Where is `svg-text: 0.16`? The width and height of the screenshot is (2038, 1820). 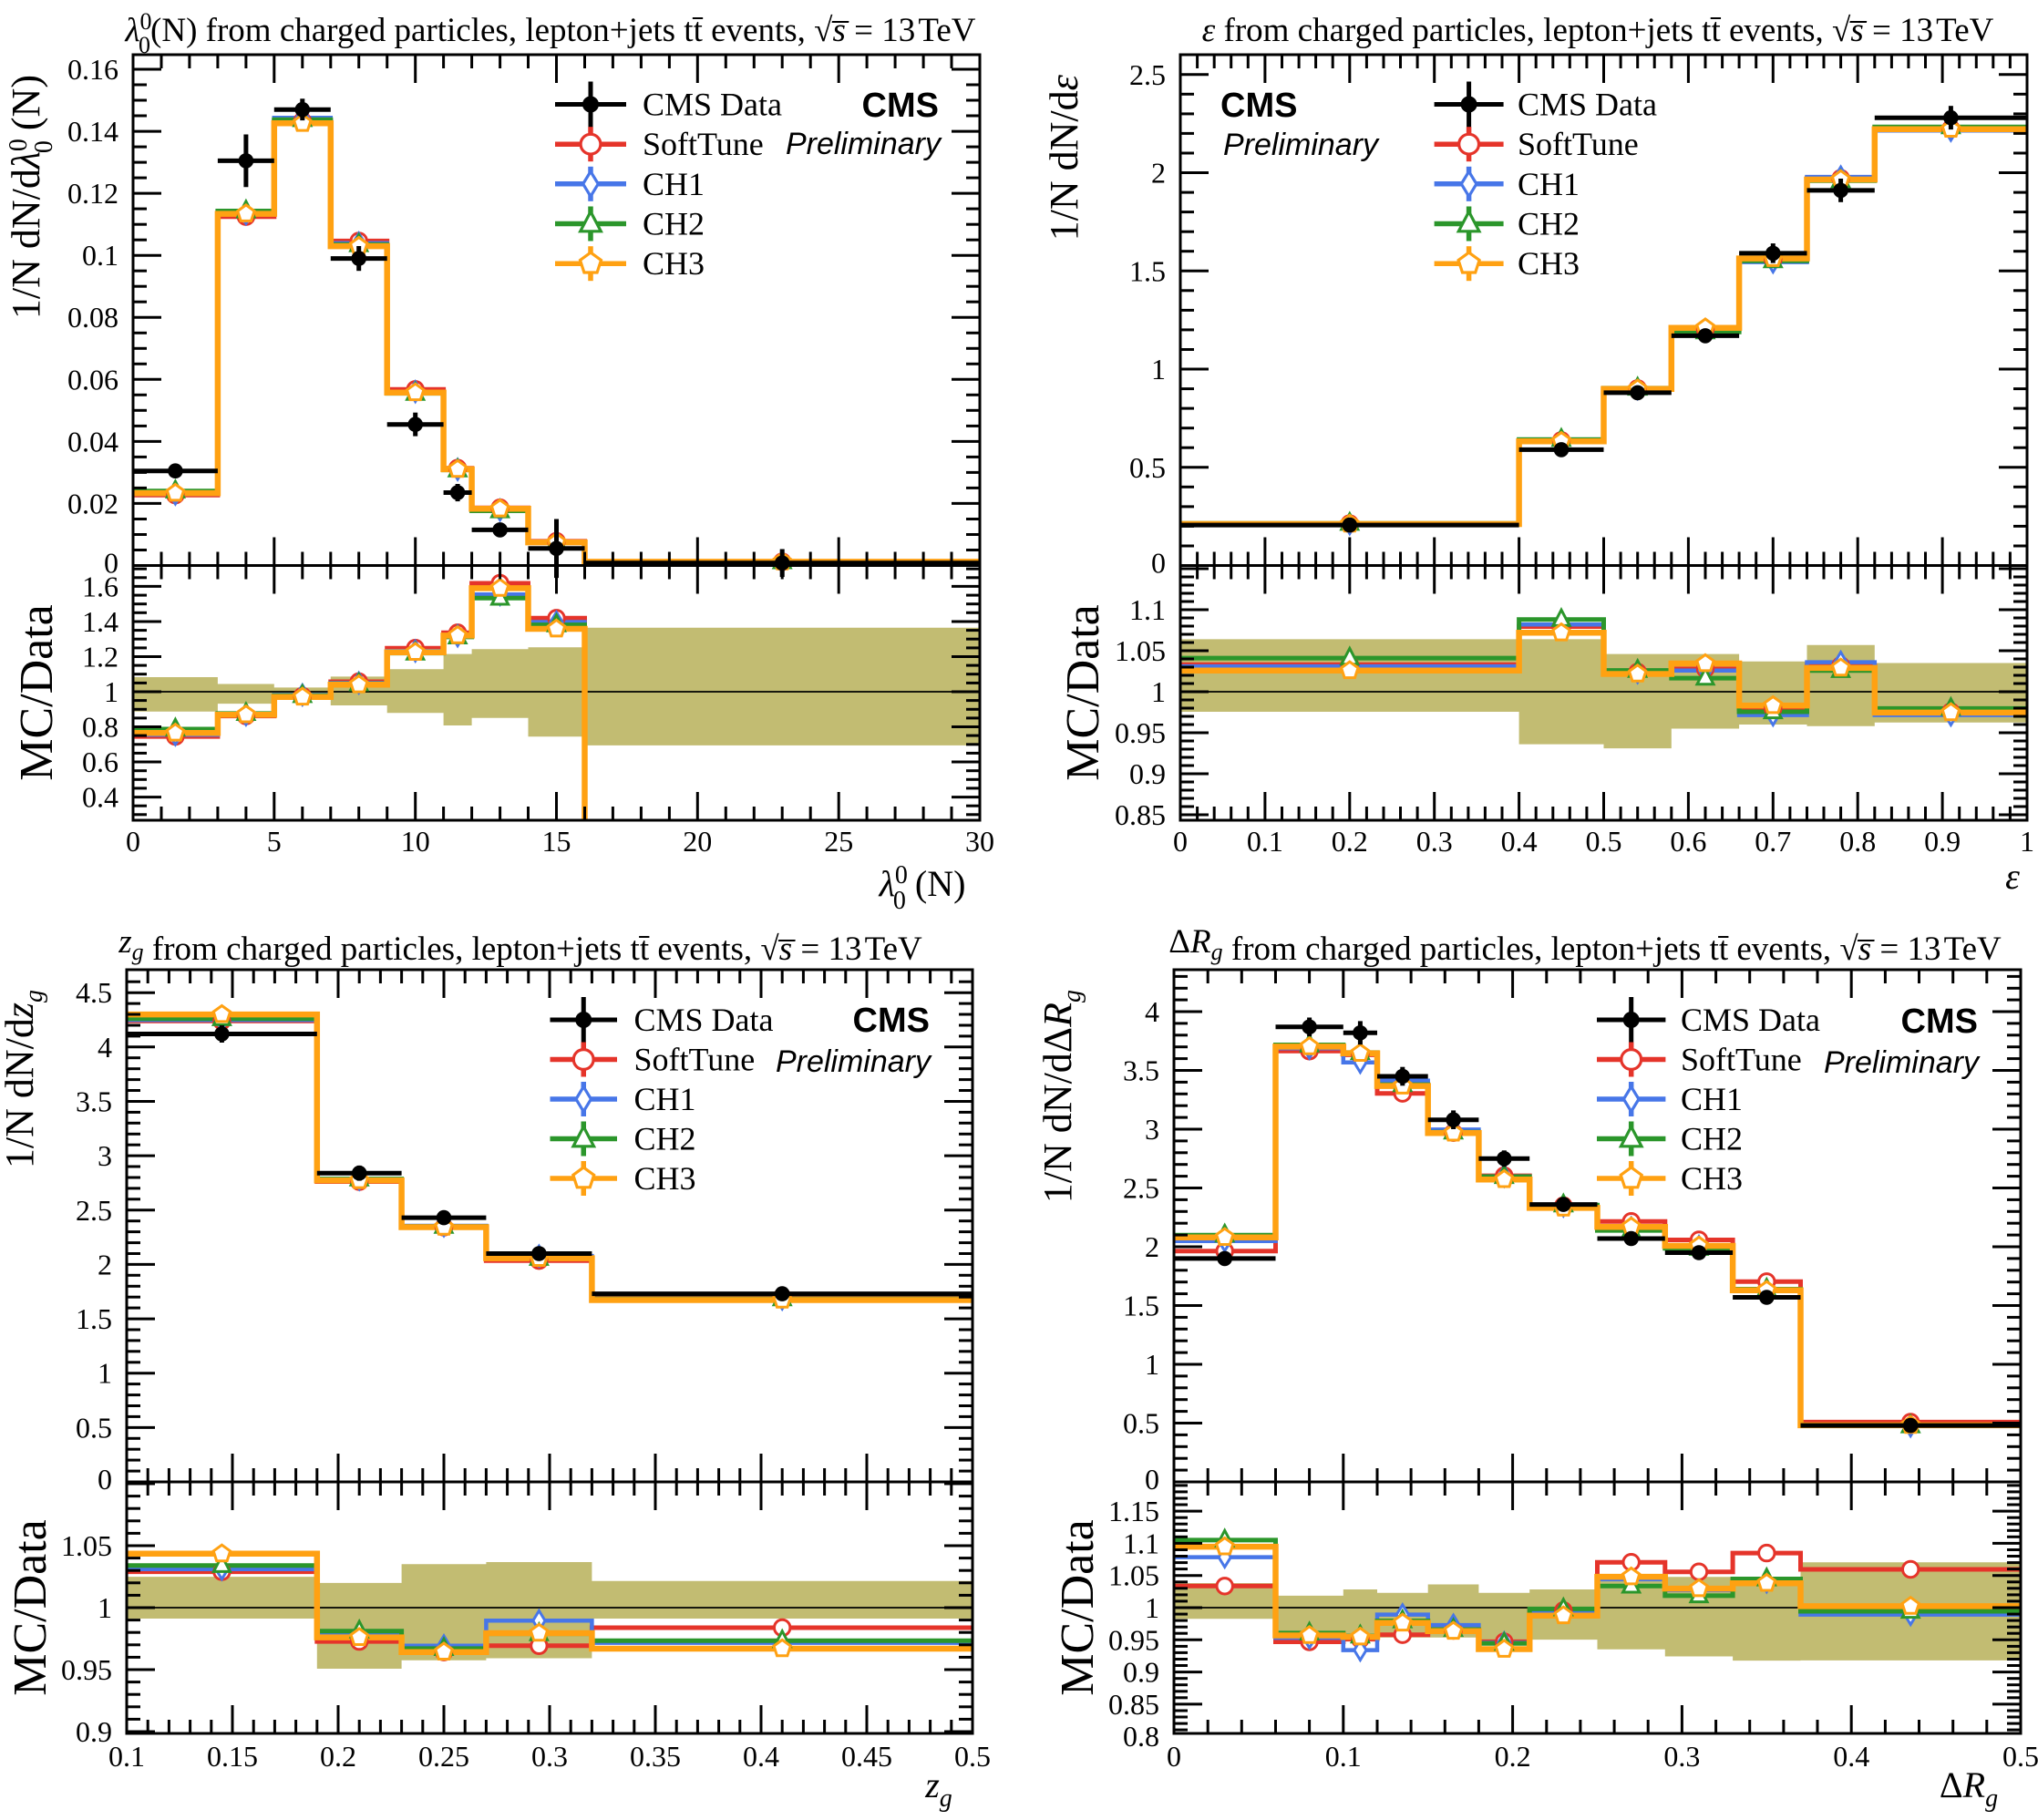
svg-text: 0.16 is located at coordinates (92, 69).